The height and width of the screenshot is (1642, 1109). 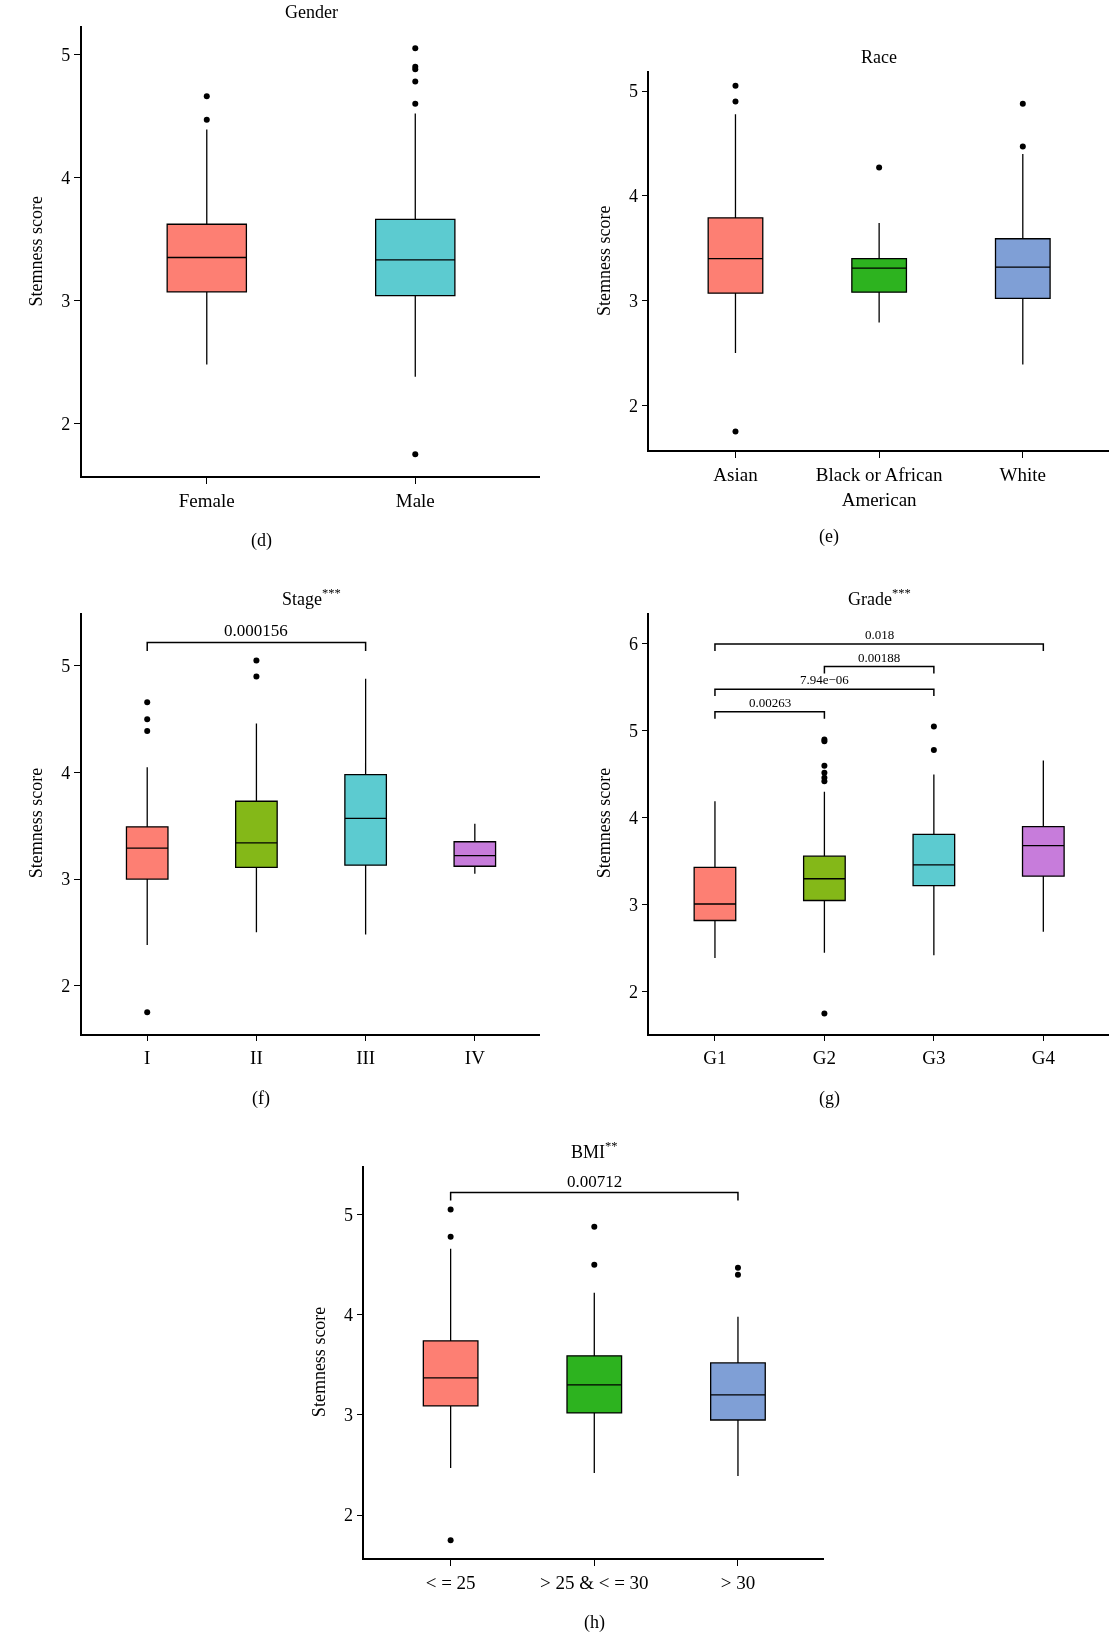 What do you see at coordinates (594, 1622) in the screenshot?
I see `text: (h)` at bounding box center [594, 1622].